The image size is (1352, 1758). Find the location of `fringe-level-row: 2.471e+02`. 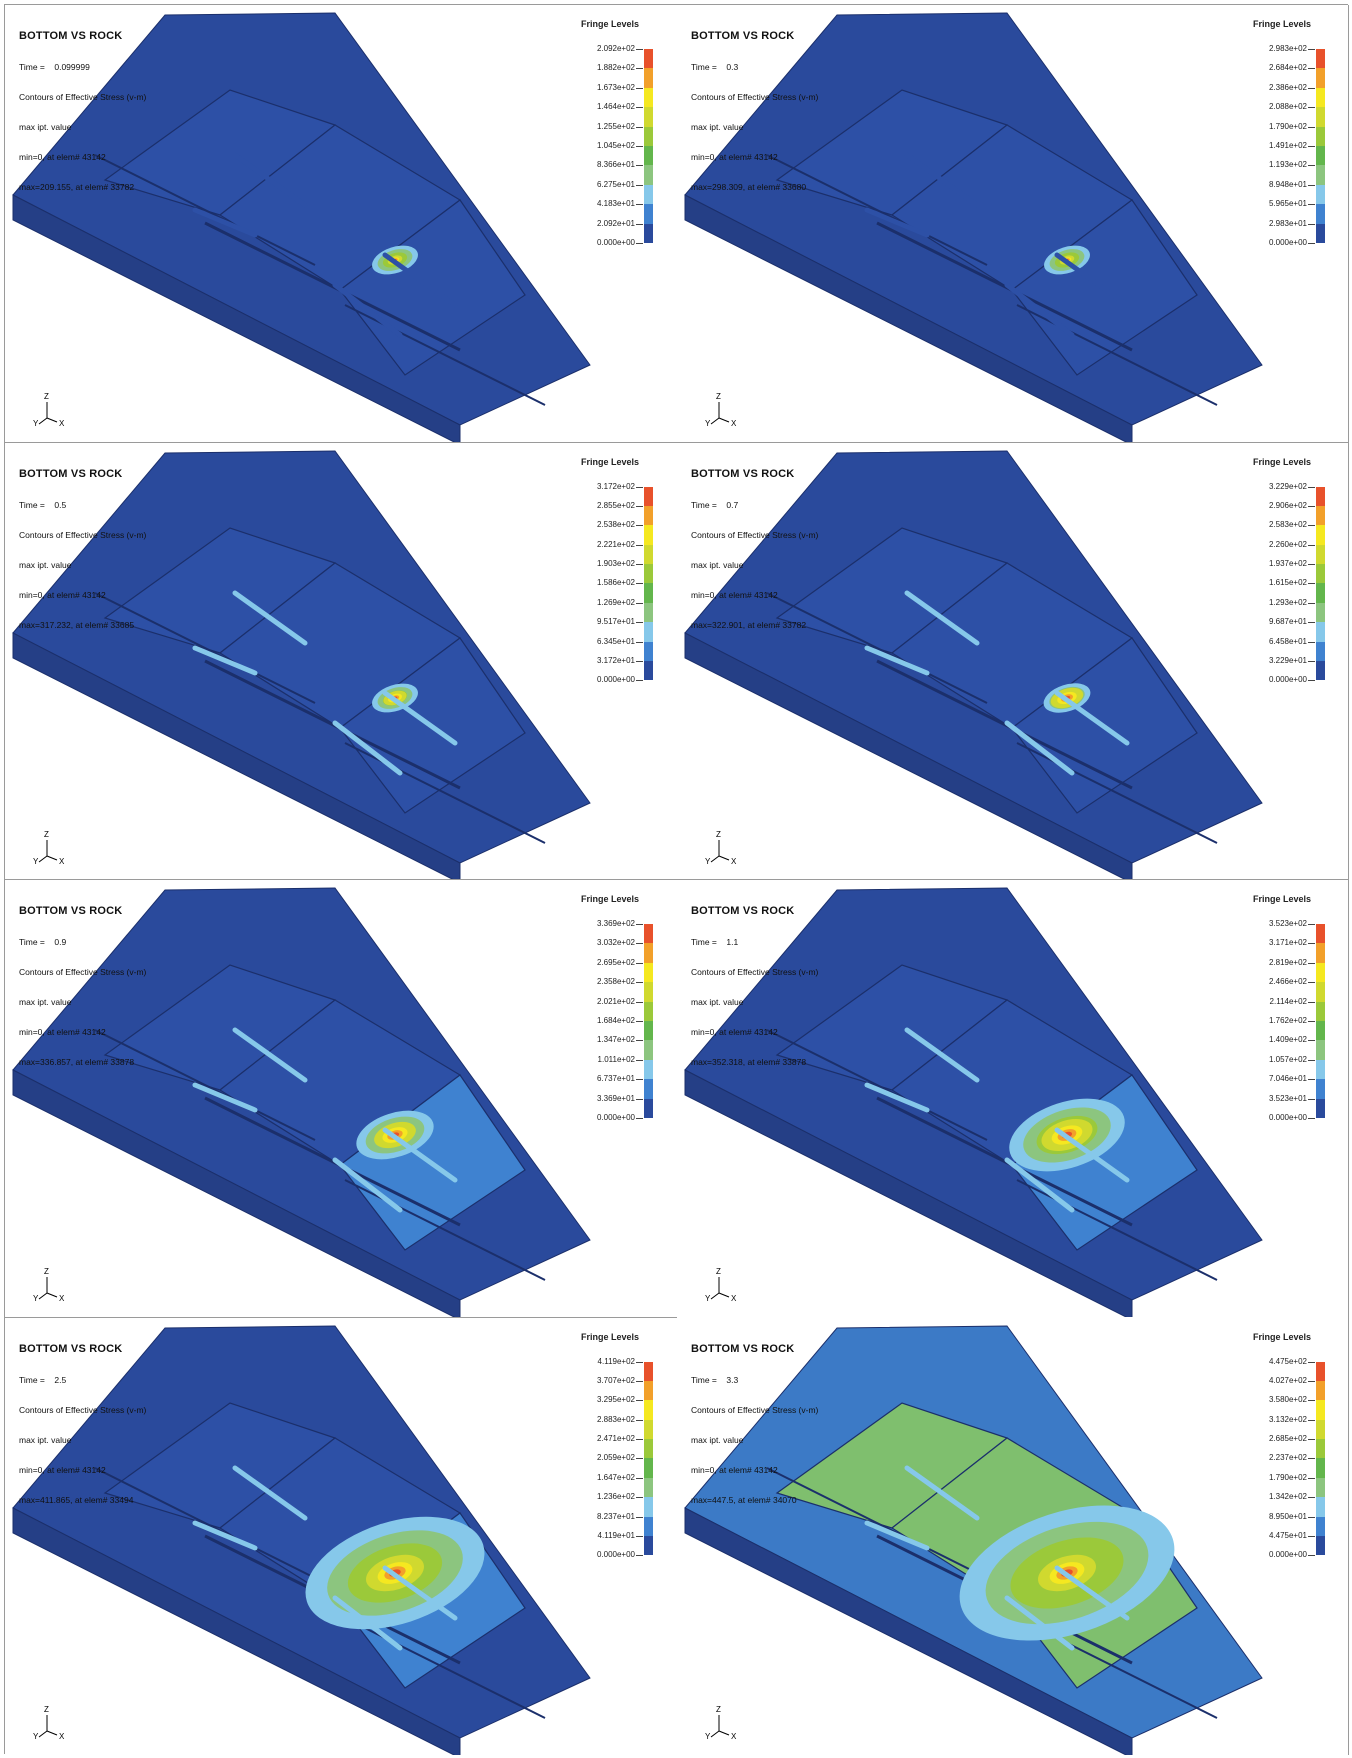

fringe-level-row: 2.471e+02 is located at coordinates (626, 1446).